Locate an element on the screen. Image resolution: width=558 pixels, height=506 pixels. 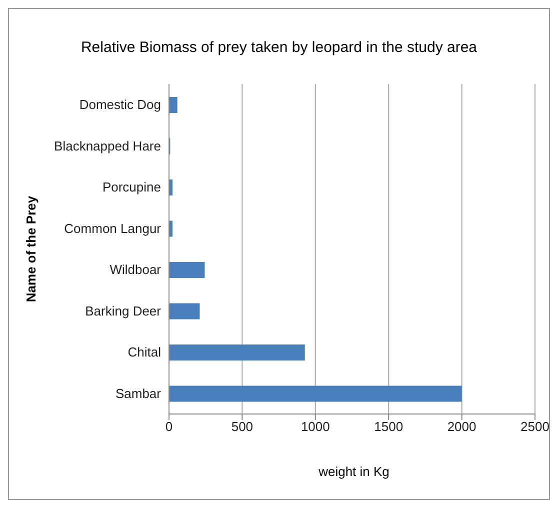
x-axis-title: weight in Kg is located at coordinates (354, 471).